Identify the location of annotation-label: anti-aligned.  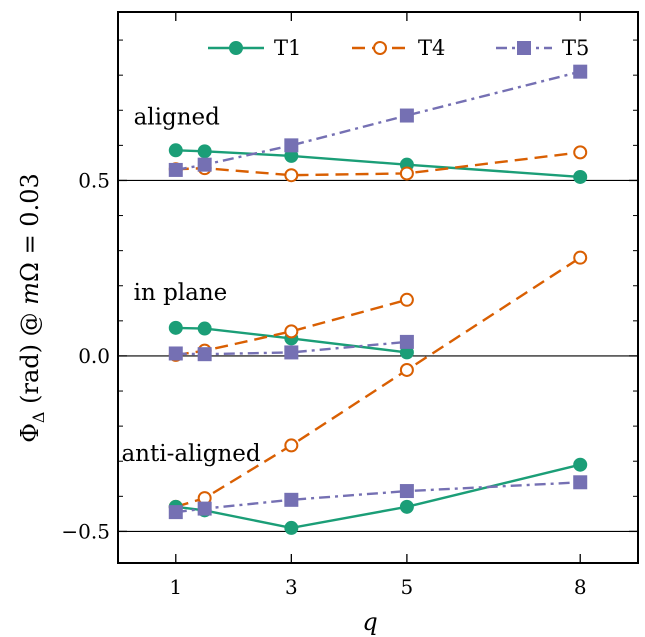
(190, 454).